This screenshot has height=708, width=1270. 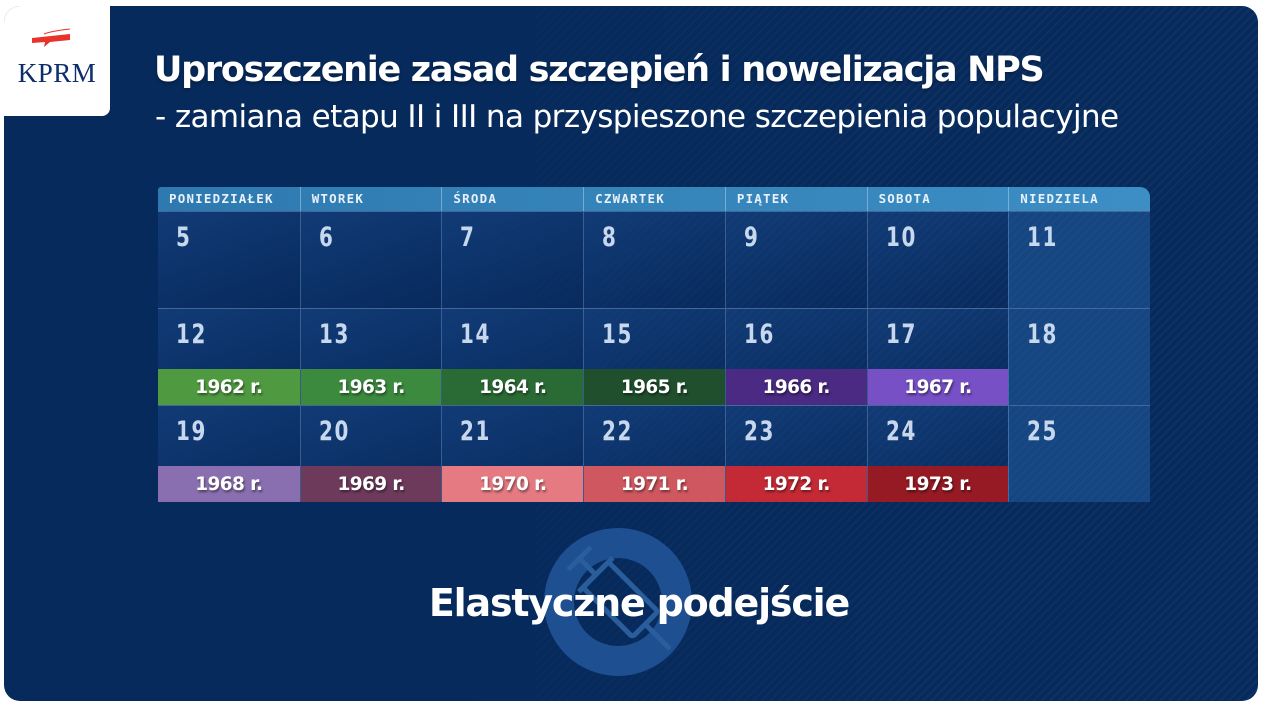 I want to click on calendar-day: 18, so click(x=1079, y=357).